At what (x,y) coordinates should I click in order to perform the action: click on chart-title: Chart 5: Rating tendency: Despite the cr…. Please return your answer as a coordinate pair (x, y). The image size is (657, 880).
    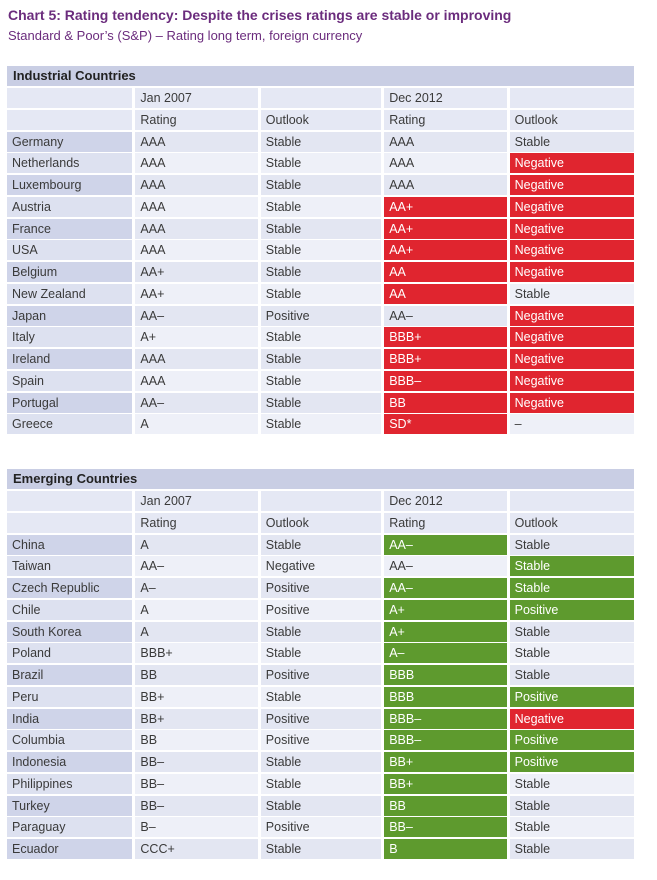
    Looking at the image, I should click on (260, 15).